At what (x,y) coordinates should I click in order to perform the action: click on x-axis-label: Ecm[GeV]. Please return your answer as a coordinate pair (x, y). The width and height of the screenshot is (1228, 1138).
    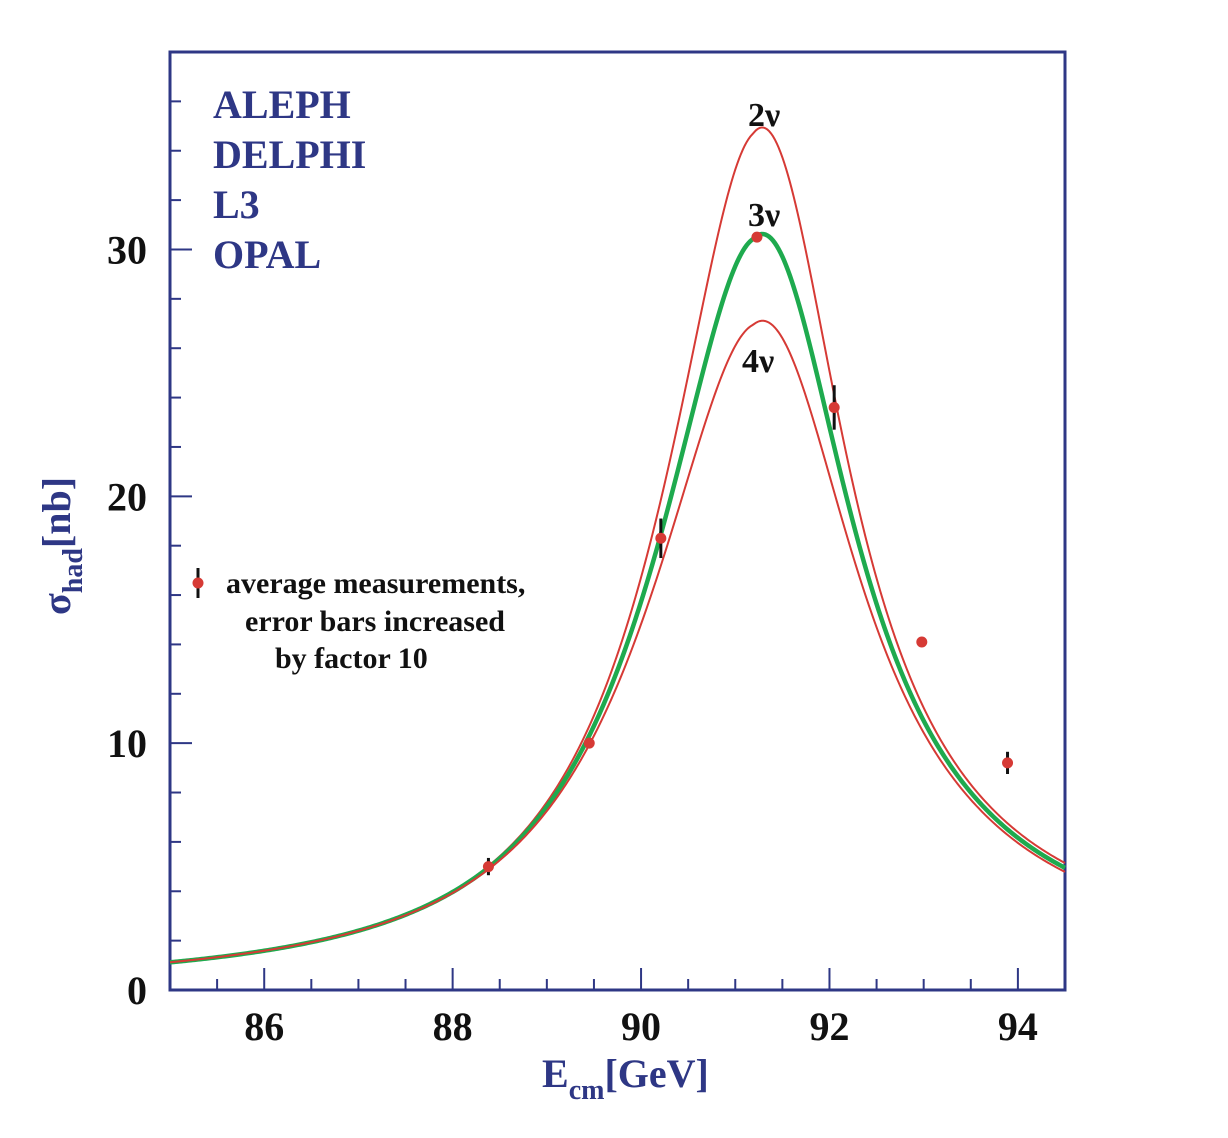
    Looking at the image, I should click on (625, 1078).